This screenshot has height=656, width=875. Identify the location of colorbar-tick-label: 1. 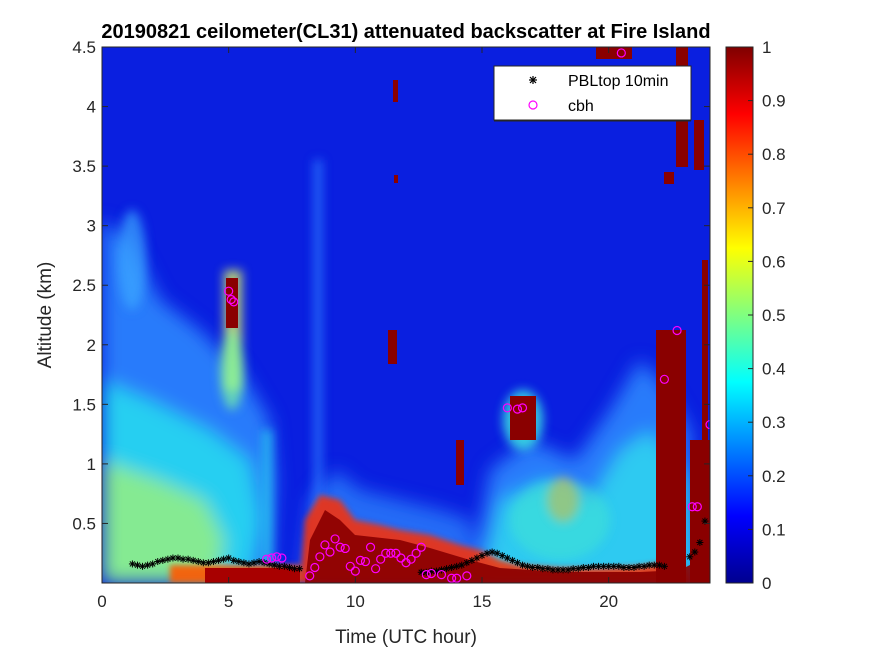
(766, 47).